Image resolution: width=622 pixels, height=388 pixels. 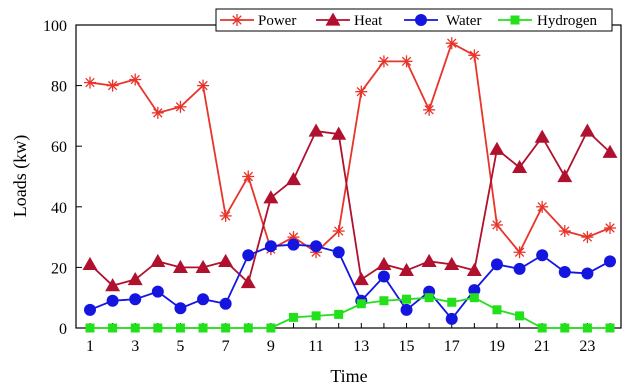 I want to click on x-tick-label: 15, so click(x=407, y=346).